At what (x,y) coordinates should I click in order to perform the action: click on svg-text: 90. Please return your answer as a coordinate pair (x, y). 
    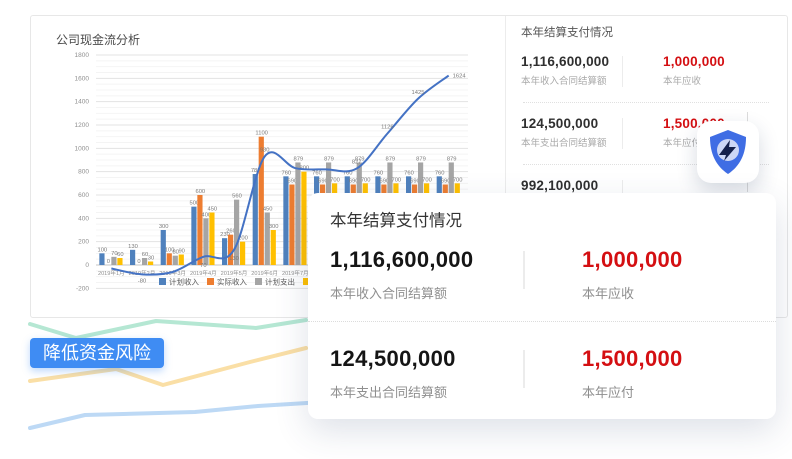
    Looking at the image, I should click on (181, 252).